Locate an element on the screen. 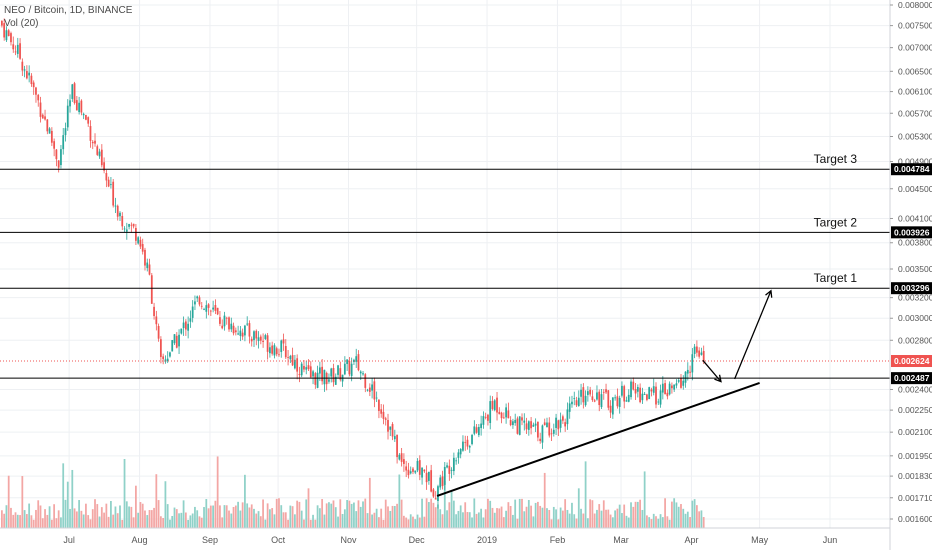  y-tick-label: 0.003200 is located at coordinates (915, 298).